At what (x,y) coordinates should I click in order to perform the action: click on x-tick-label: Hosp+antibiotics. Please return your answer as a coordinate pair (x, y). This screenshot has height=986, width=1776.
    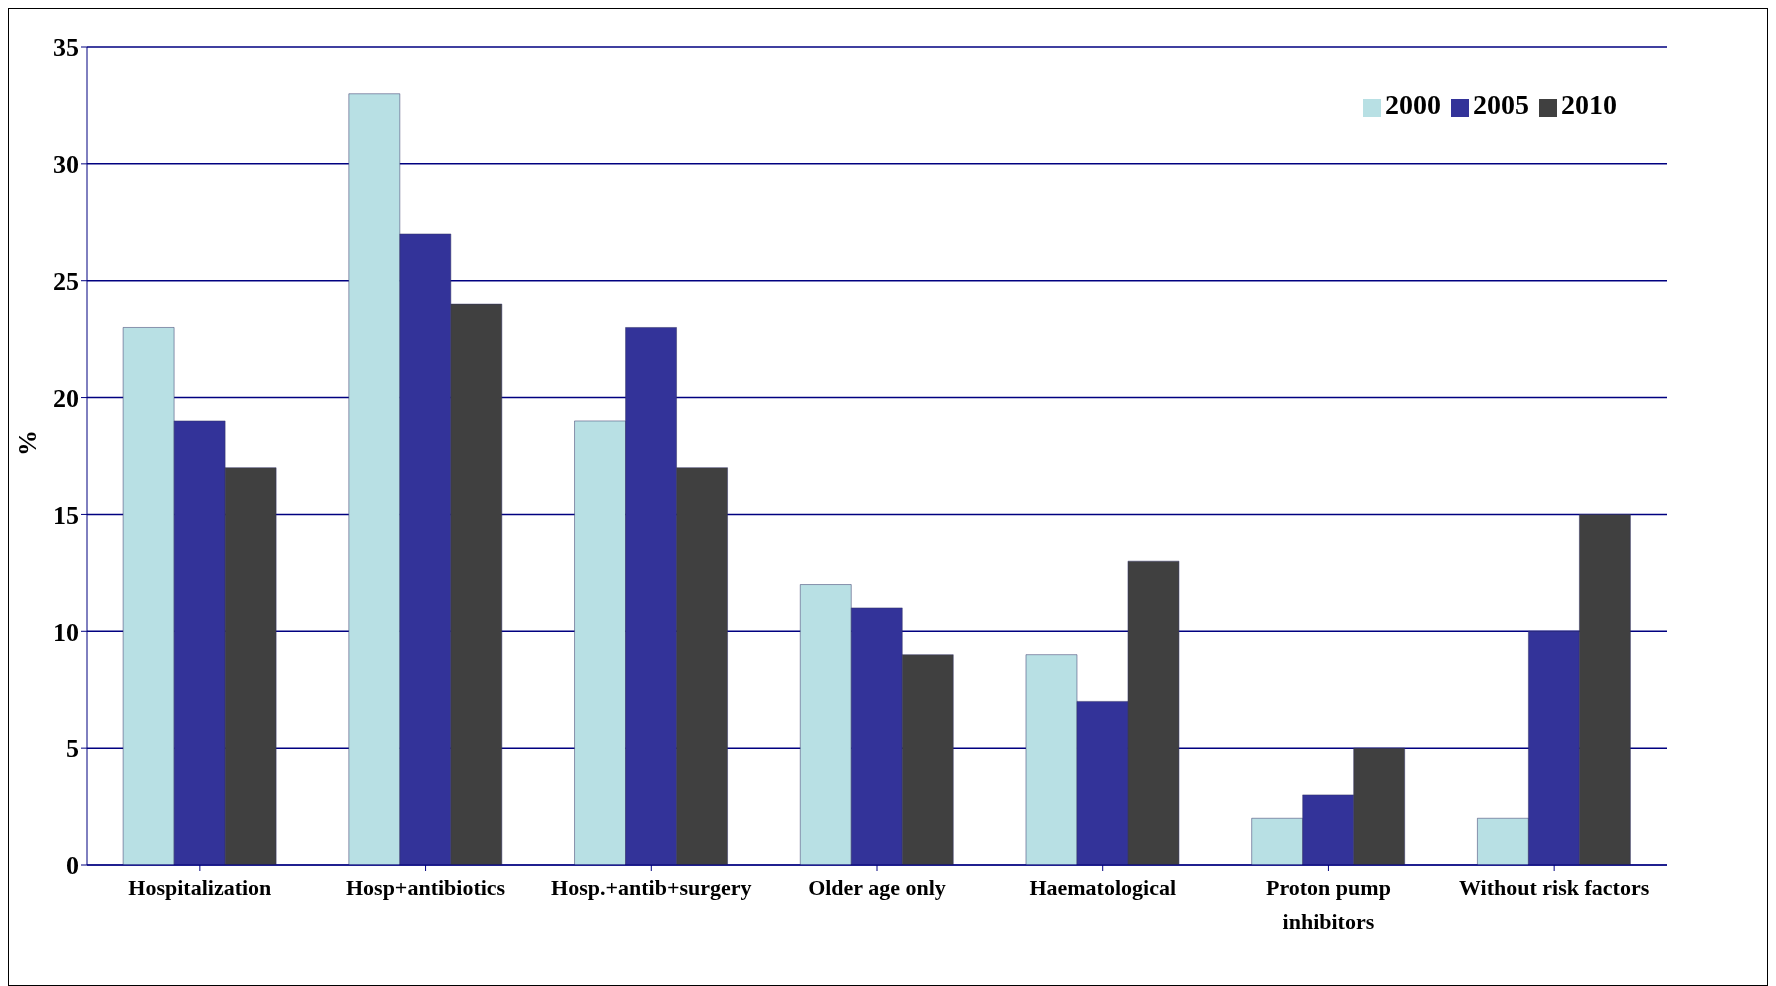
    Looking at the image, I should click on (425, 887).